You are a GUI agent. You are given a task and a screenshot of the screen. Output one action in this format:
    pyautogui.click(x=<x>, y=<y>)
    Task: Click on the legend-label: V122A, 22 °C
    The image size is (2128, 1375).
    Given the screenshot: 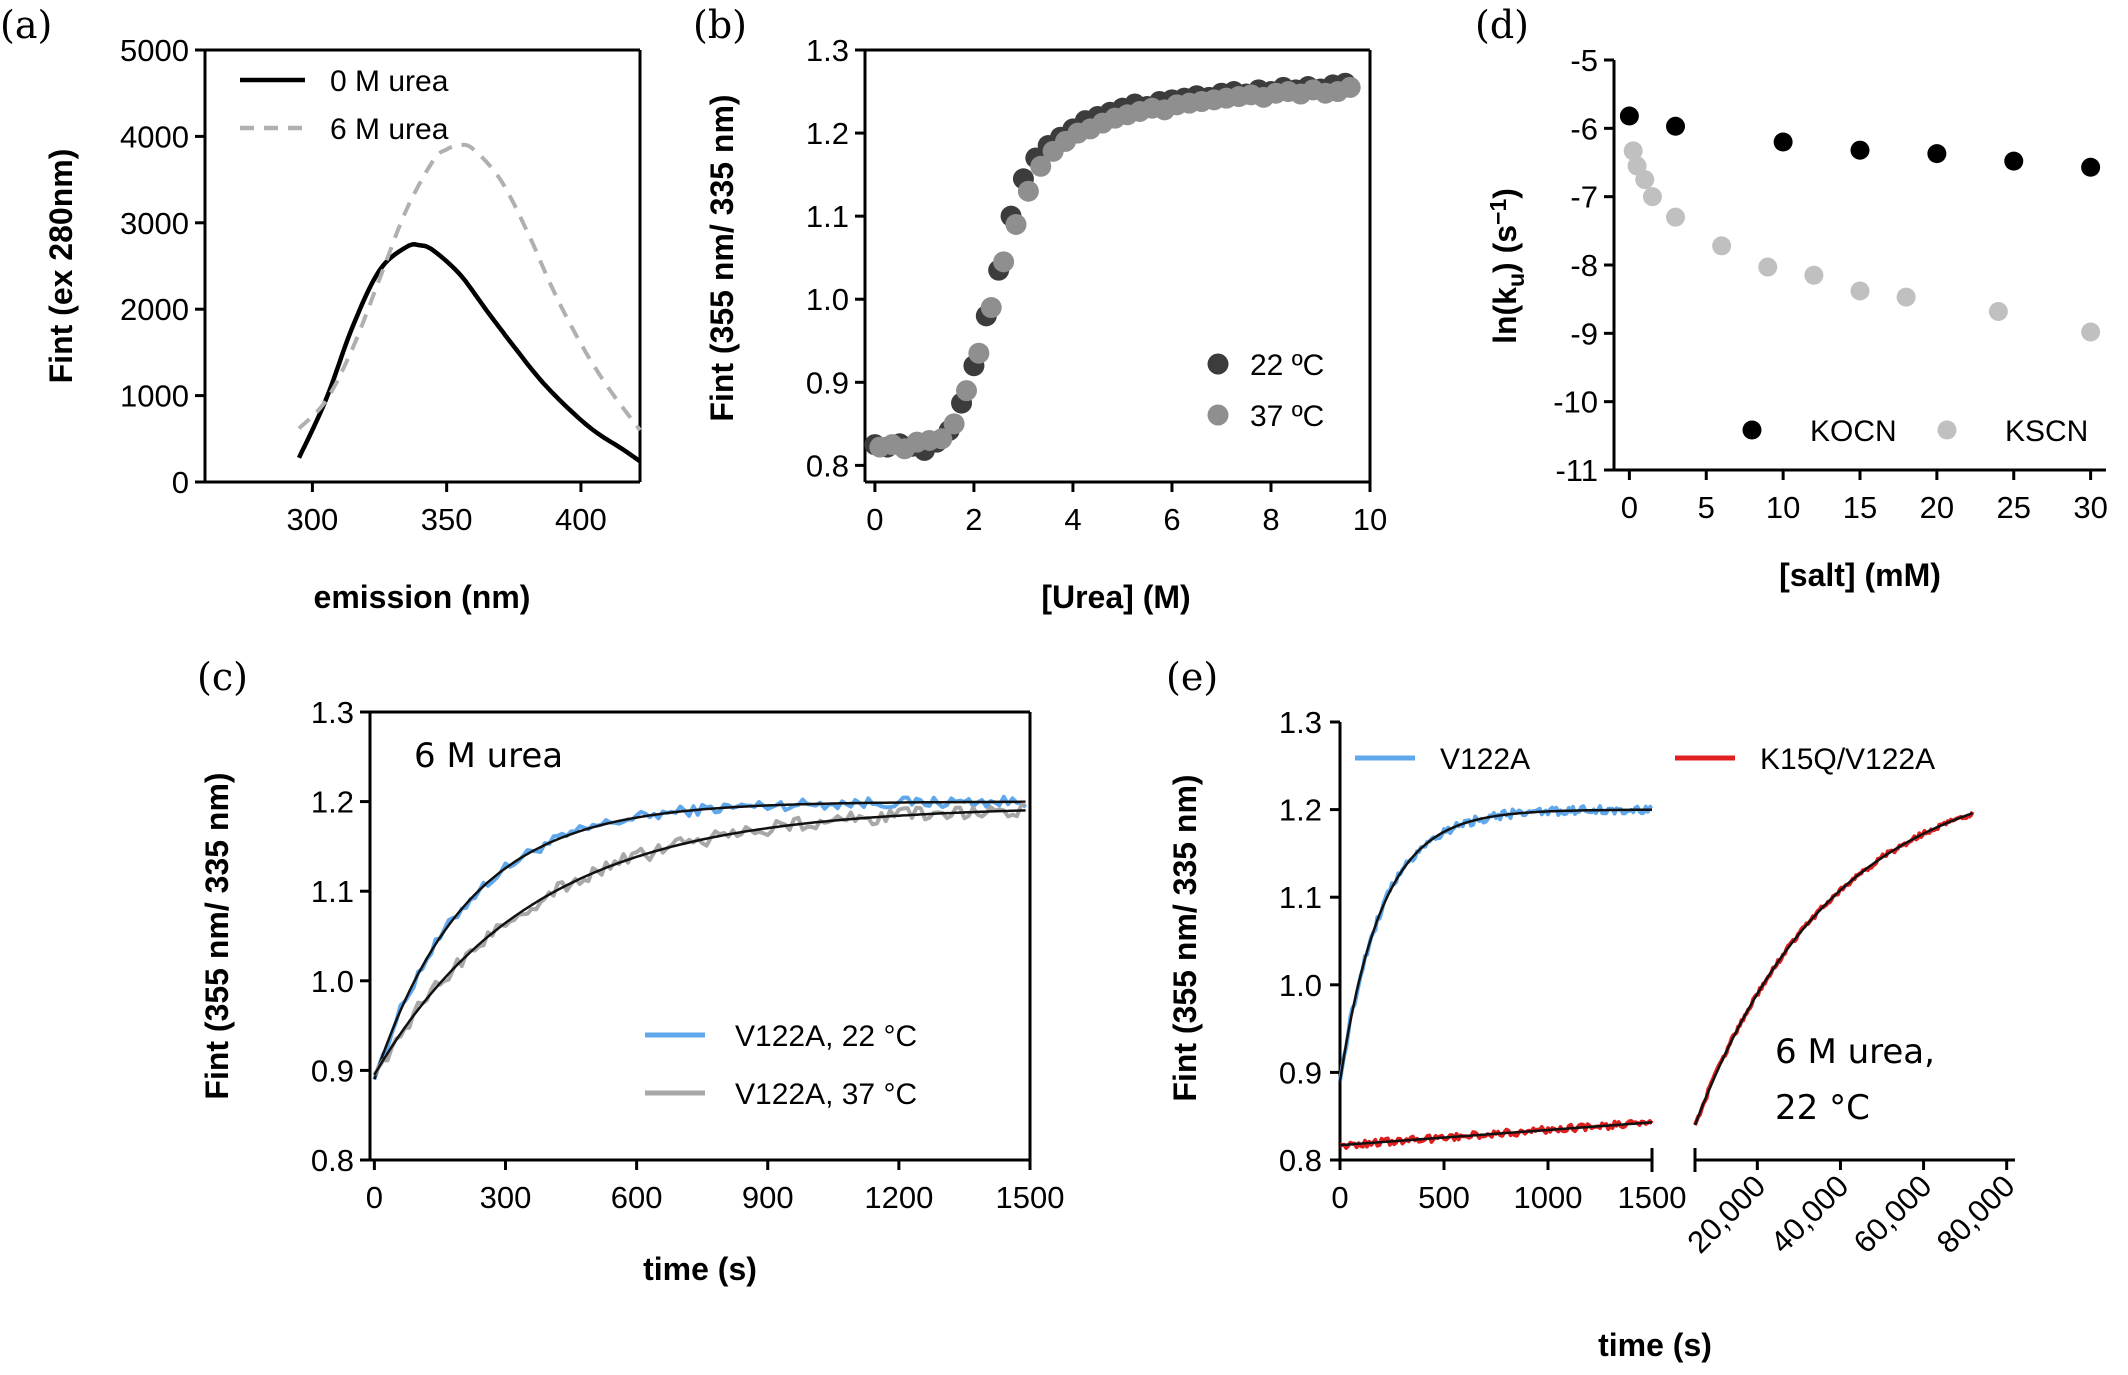 What is the action you would take?
    pyautogui.click(x=826, y=1036)
    